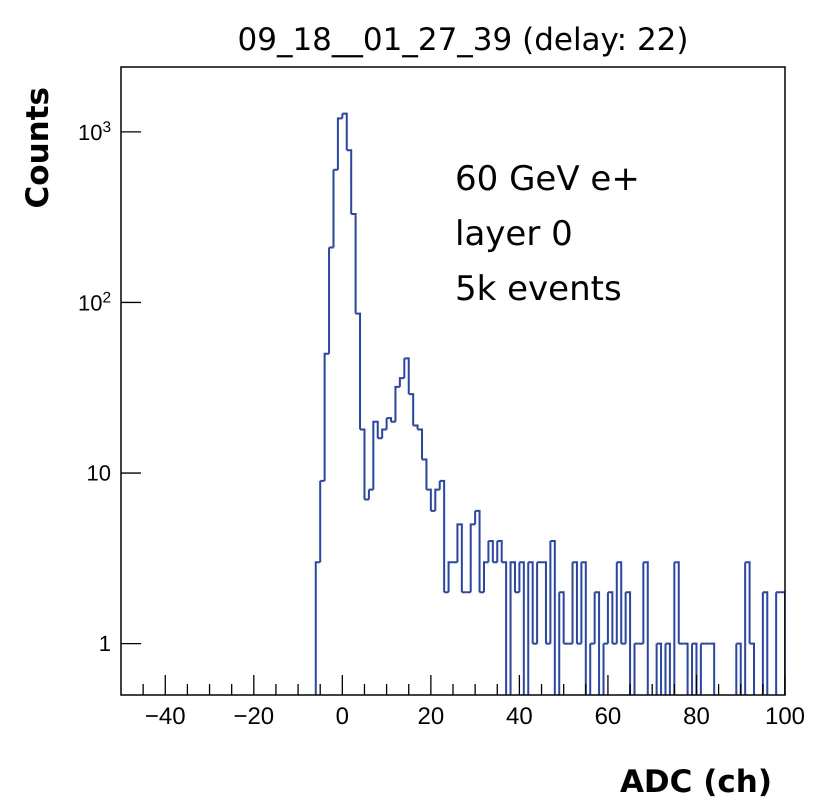 This screenshot has width=825, height=806. I want to click on x-tick-label: −20, so click(253, 716).